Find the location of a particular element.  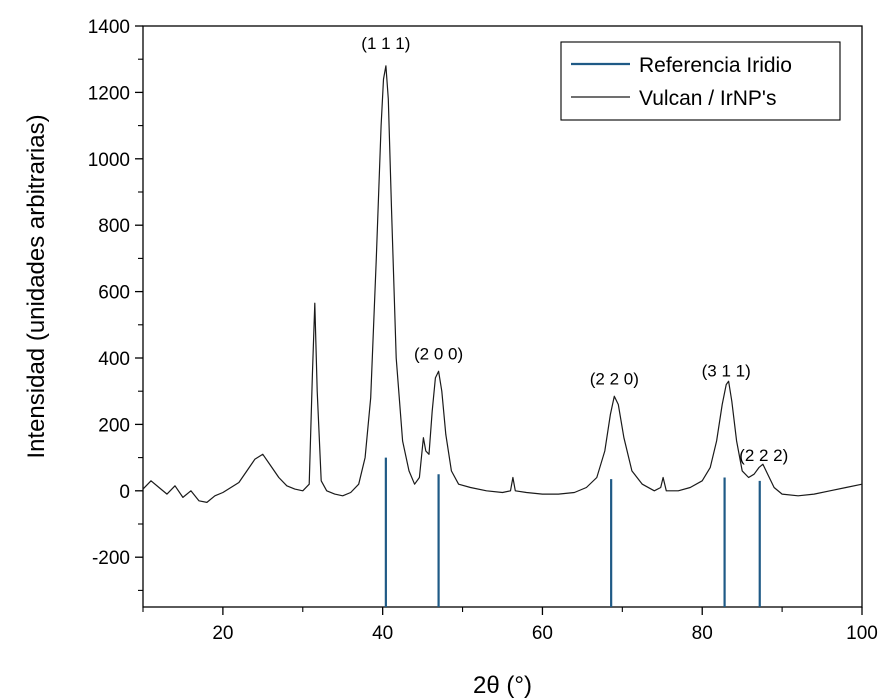

y-tick-label: 1000 is located at coordinates (109, 160).